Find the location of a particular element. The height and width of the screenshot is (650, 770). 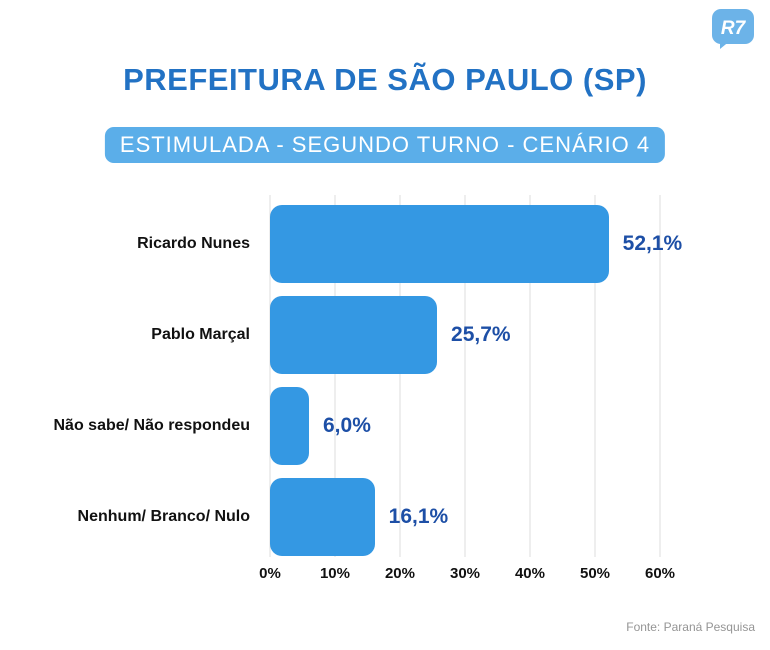

x-tick-label: 10% is located at coordinates (334, 573).